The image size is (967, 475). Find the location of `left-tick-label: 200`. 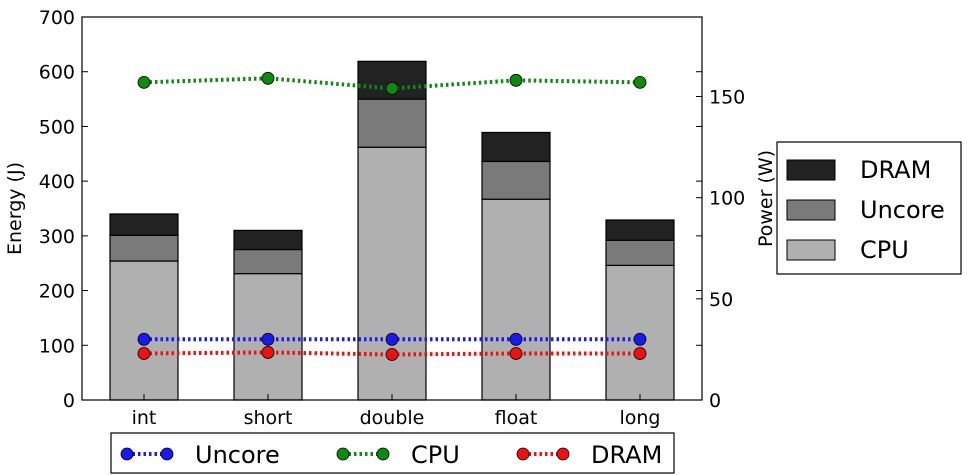

left-tick-label: 200 is located at coordinates (57, 292).